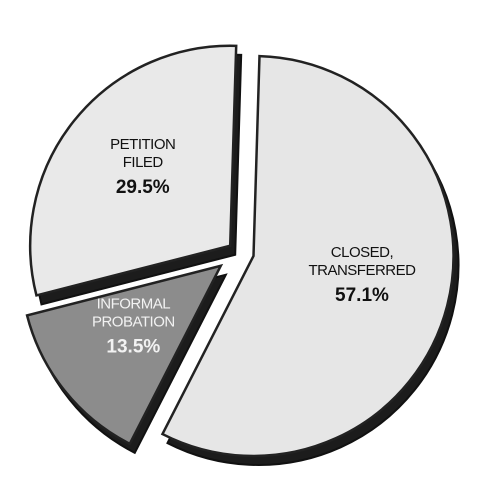 This screenshot has height=488, width=477. Describe the element at coordinates (133, 347) in the screenshot. I see `value-label: 13.5%` at that location.